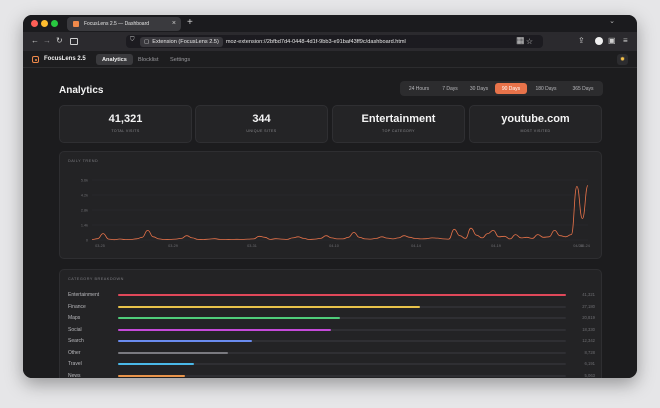 This screenshot has height=408, width=660. What do you see at coordinates (535, 131) in the screenshot?
I see `stat-label: MOST VISITED` at bounding box center [535, 131].